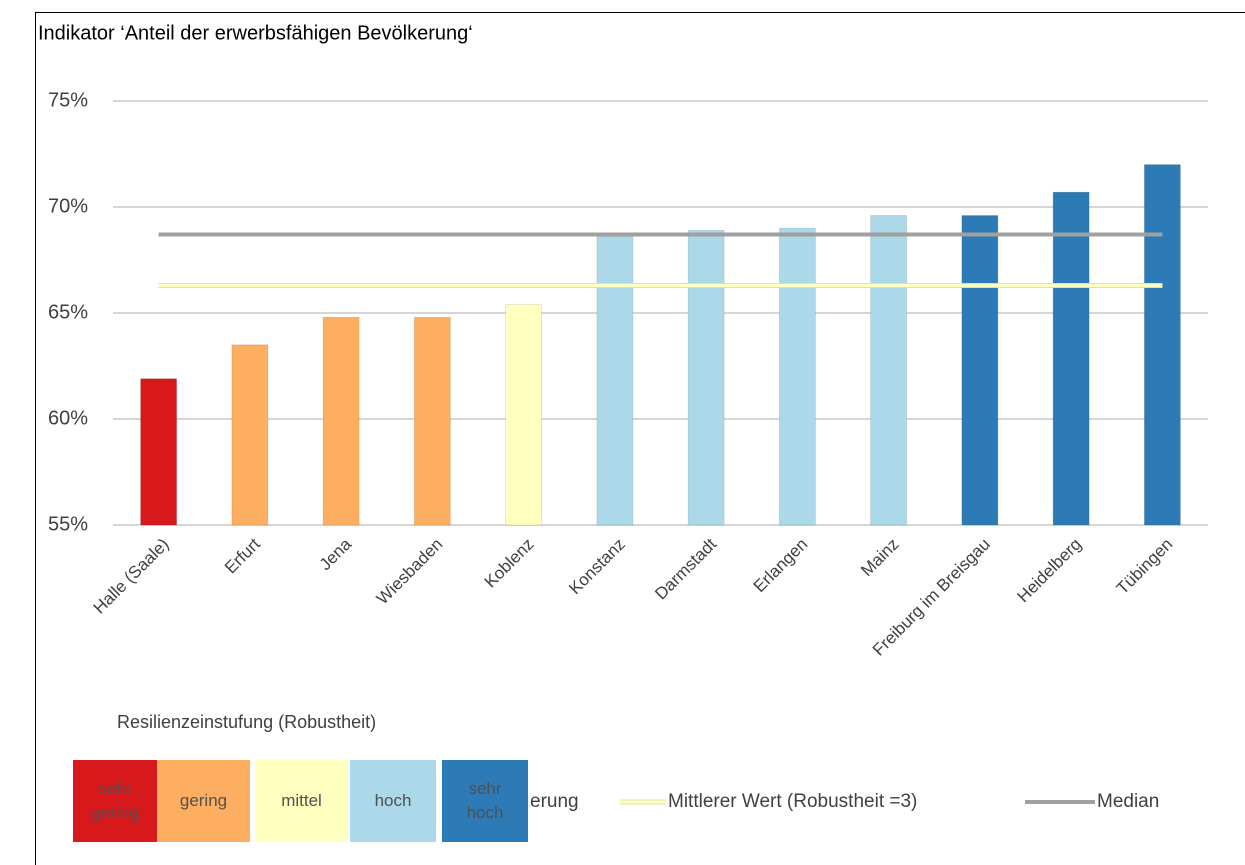 Image resolution: width=1245 pixels, height=865 pixels. What do you see at coordinates (1128, 801) in the screenshot?
I see `legend-label: Median` at bounding box center [1128, 801].